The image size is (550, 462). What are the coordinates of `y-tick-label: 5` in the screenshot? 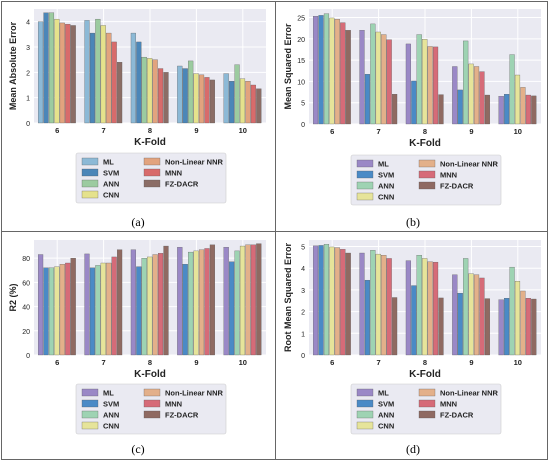 It's located at (303, 104).